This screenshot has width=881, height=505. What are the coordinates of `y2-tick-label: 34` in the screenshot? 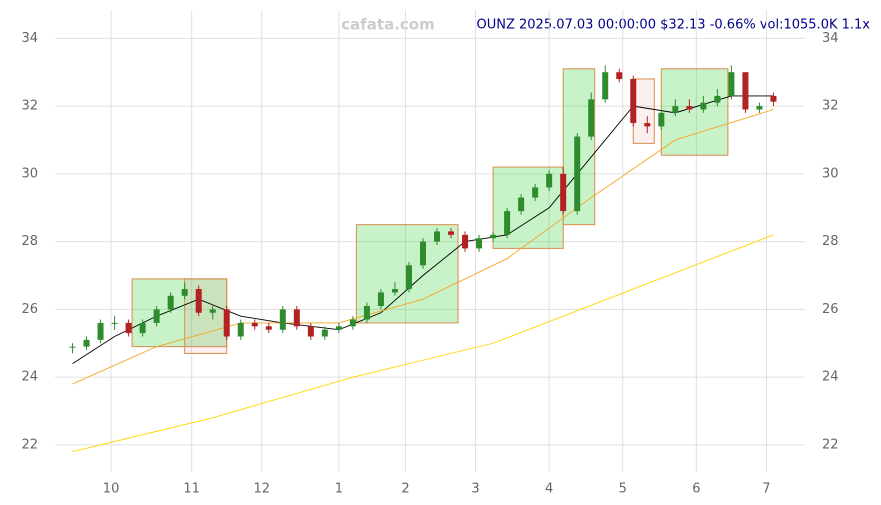 It's located at (830, 38).